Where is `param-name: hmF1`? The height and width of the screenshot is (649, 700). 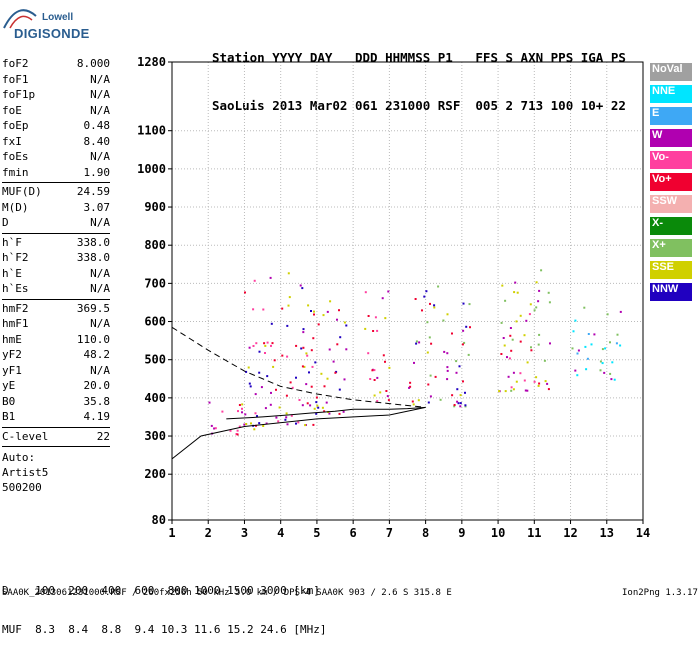
param-name: hmF1 is located at coordinates (15, 323).